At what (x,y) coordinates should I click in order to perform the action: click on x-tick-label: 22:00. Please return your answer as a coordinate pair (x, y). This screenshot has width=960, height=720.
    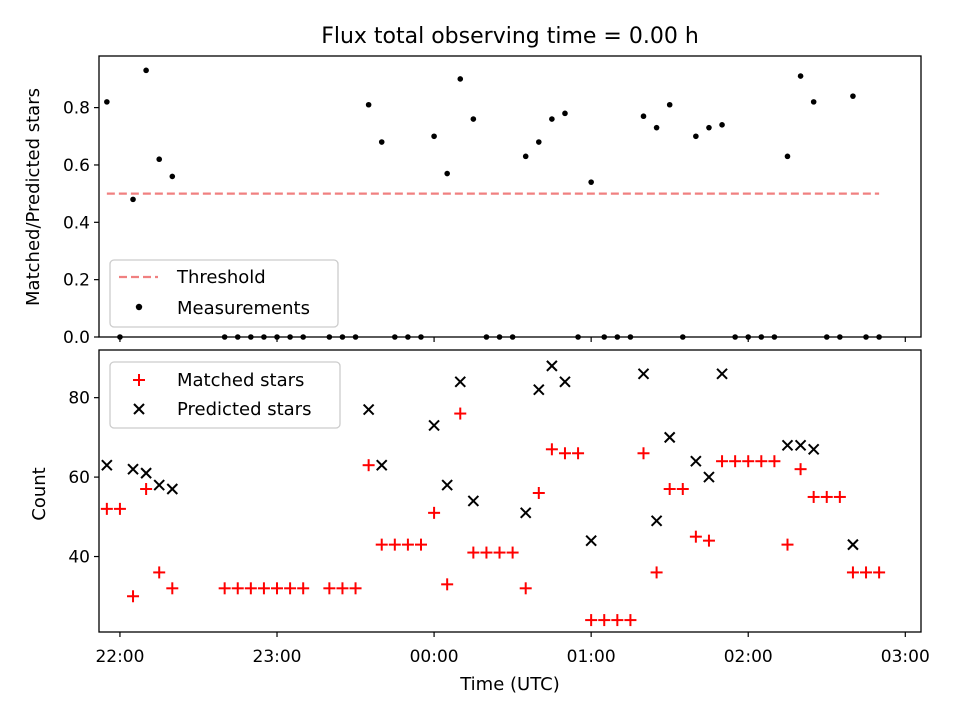
    Looking at the image, I should click on (119, 657).